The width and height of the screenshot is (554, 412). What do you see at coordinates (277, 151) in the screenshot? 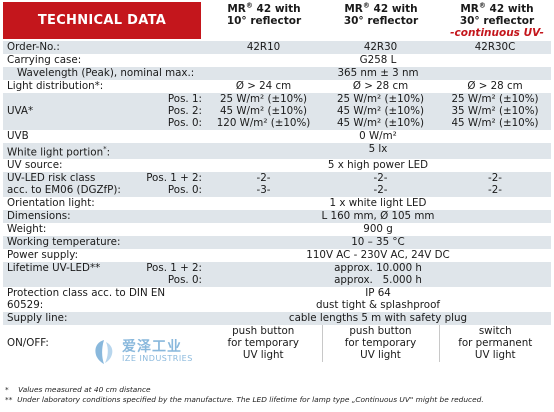
I see `row-white-light: White light portion*: 5 lx` at bounding box center [277, 151].